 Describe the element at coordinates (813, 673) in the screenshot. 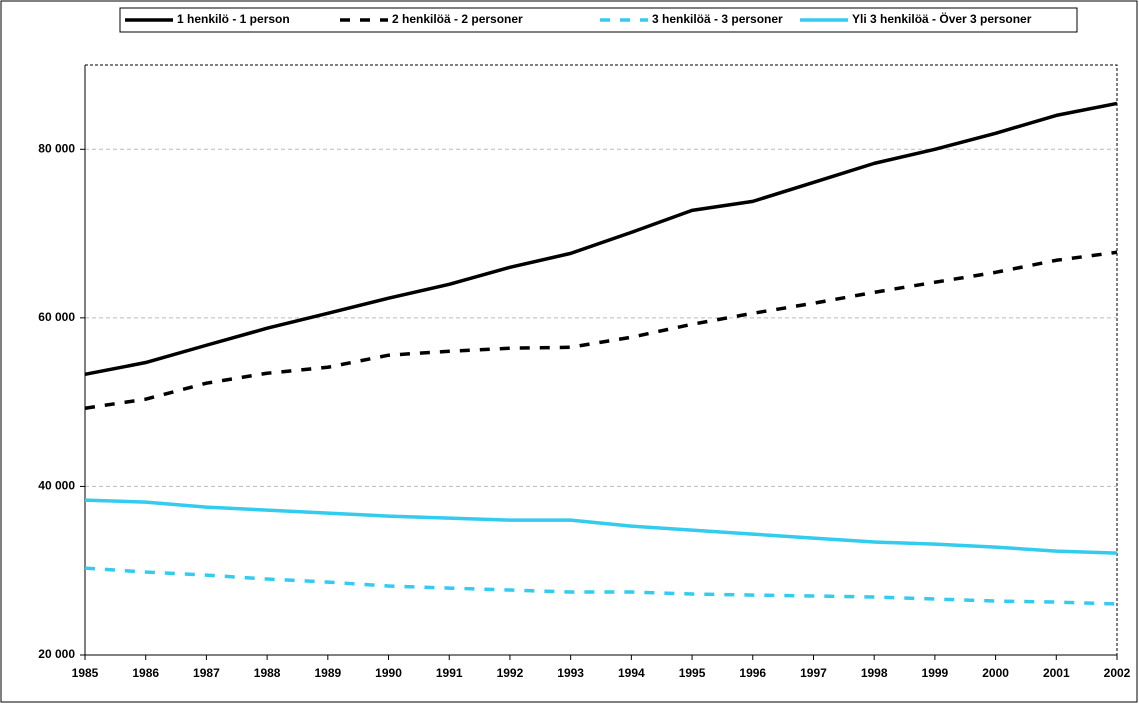

I see `x-tick-label: 1997` at that location.